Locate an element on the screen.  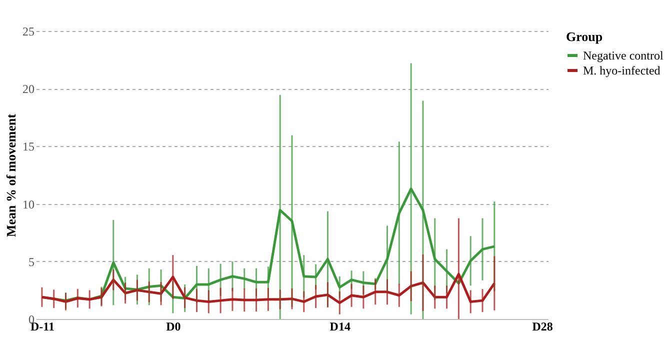
y-tick-label: 10 is located at coordinates (28, 204).